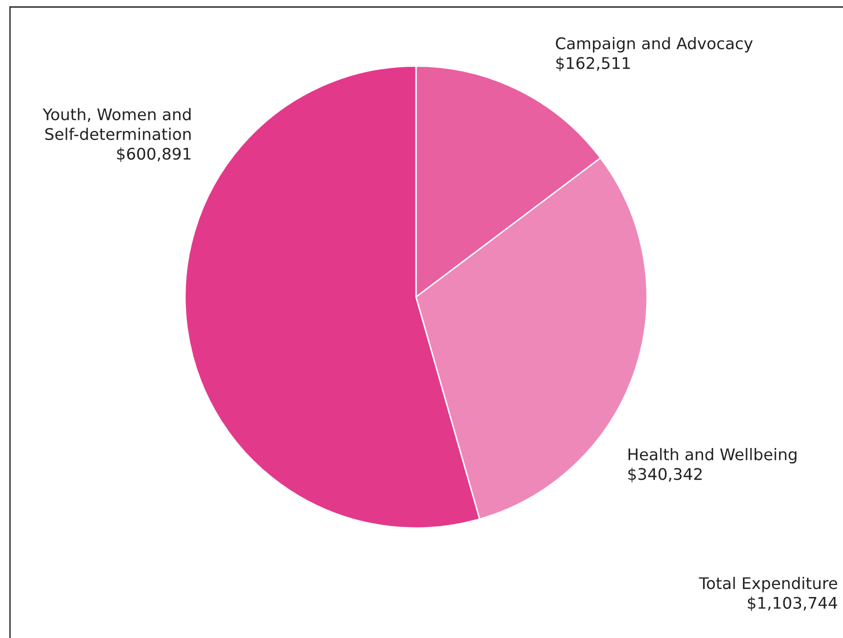 This screenshot has width=843, height=638. Describe the element at coordinates (768, 594) in the screenshot. I see `text: Total Expenditure $1,103,744` at that location.